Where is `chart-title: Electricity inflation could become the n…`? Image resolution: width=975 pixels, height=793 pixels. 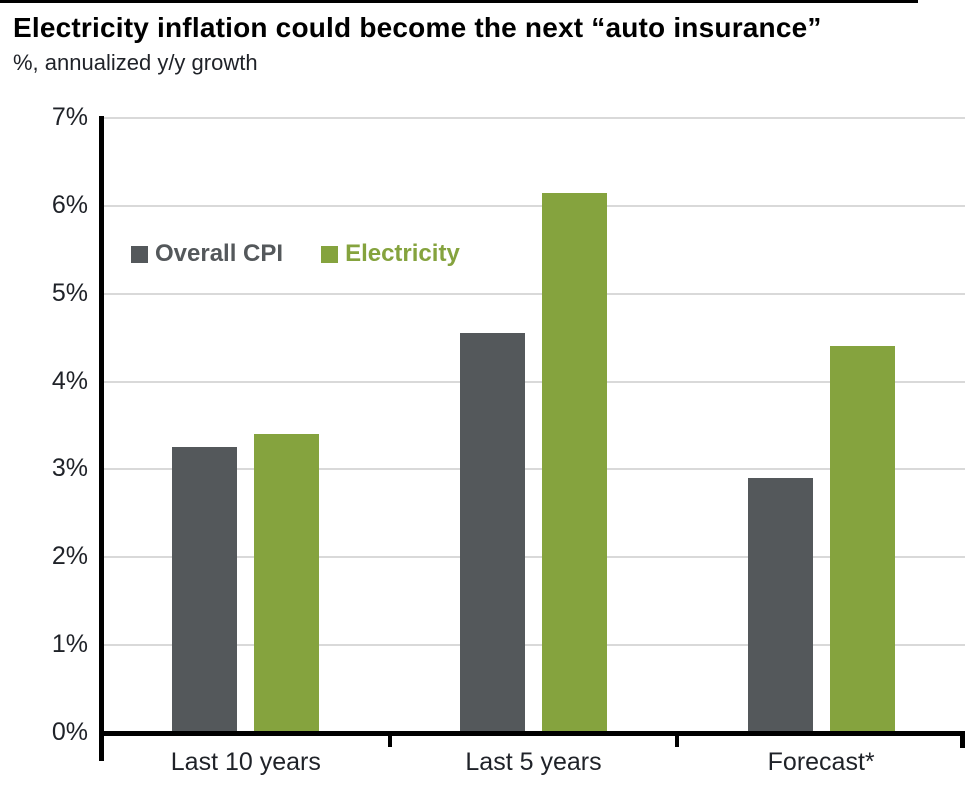
chart-title: Electricity inflation could become the n… is located at coordinates (417, 27).